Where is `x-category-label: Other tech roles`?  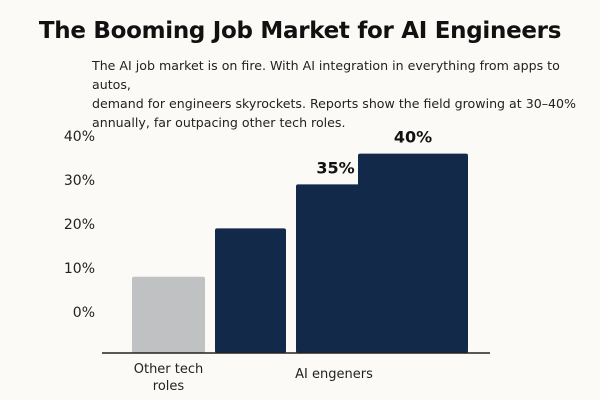 x-category-label: Other tech roles is located at coordinates (169, 378).